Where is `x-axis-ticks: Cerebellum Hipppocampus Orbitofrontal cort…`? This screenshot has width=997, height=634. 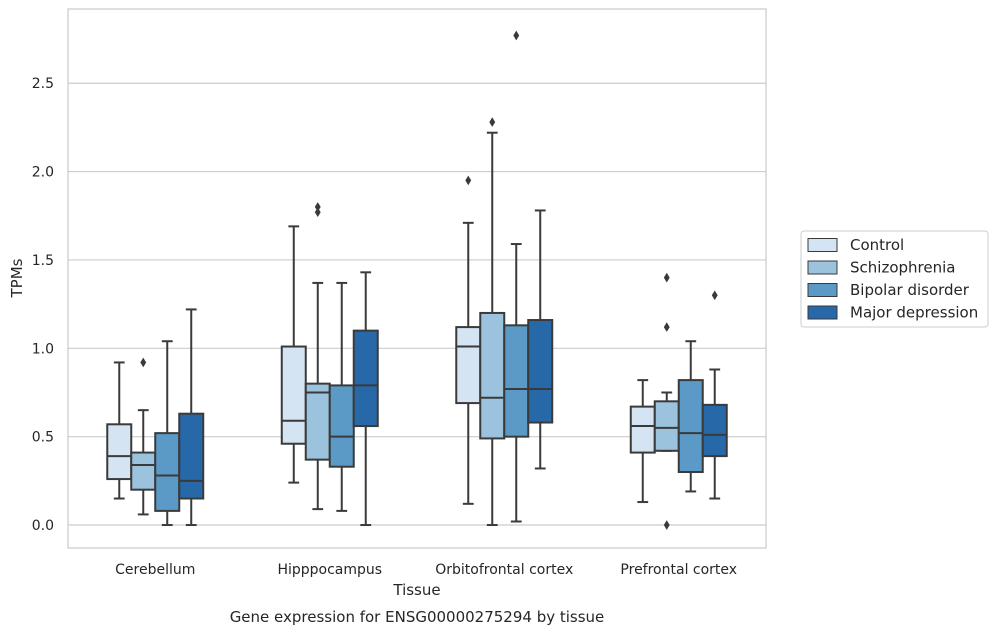
x-axis-ticks: Cerebellum Hipppocampus Orbitofrontal cort… is located at coordinates (426, 570).